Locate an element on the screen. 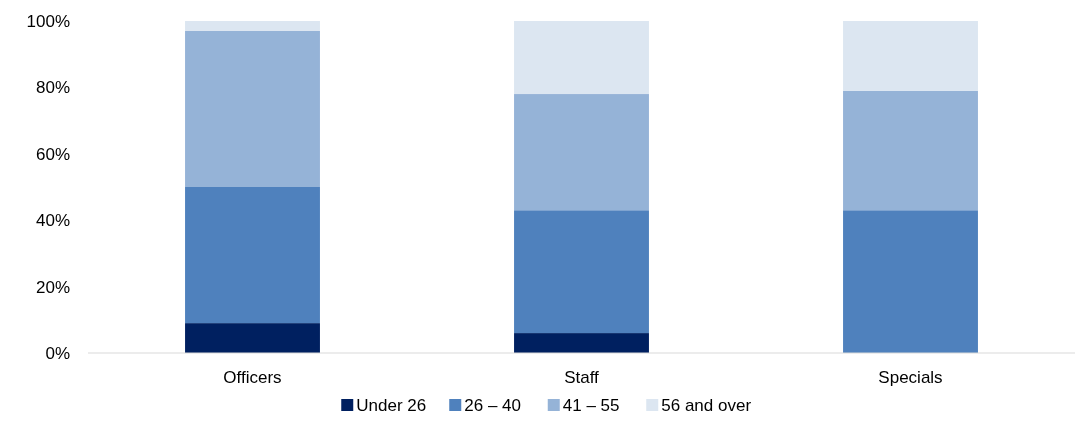  legend-label: 41 – 55 is located at coordinates (591, 405).